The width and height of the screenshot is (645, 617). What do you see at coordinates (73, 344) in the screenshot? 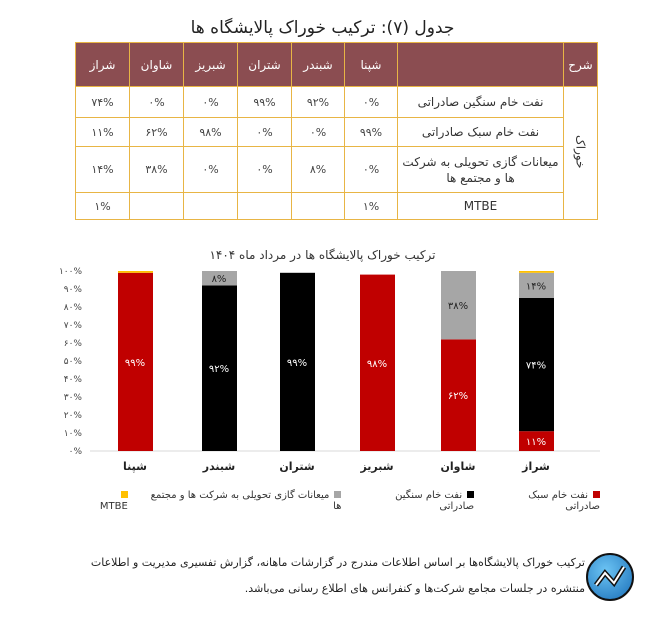
I see `y-tick-label: ۶۰%` at bounding box center [73, 344].